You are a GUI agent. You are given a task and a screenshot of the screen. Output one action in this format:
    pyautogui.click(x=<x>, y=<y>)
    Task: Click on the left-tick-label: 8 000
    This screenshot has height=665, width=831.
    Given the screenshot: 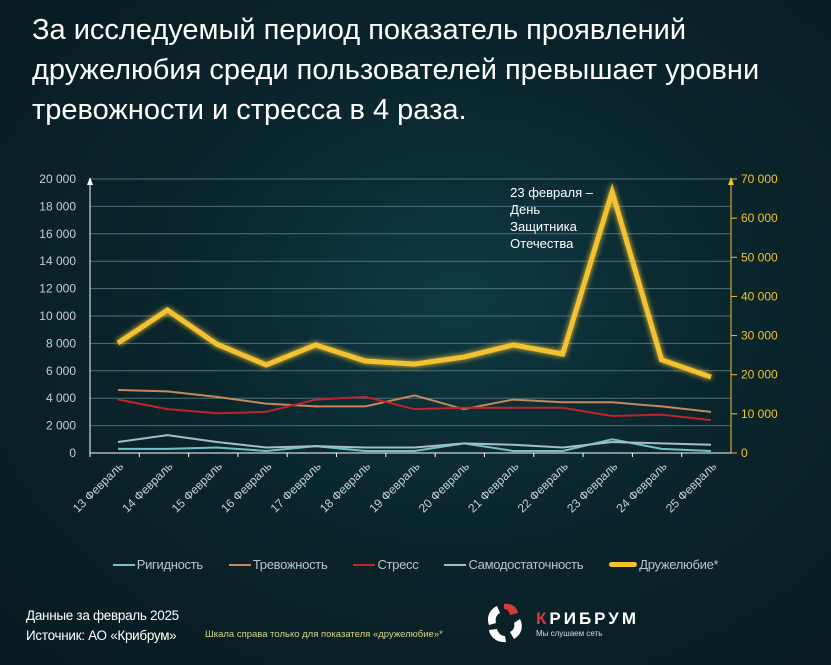 What is the action you would take?
    pyautogui.click(x=61, y=343)
    